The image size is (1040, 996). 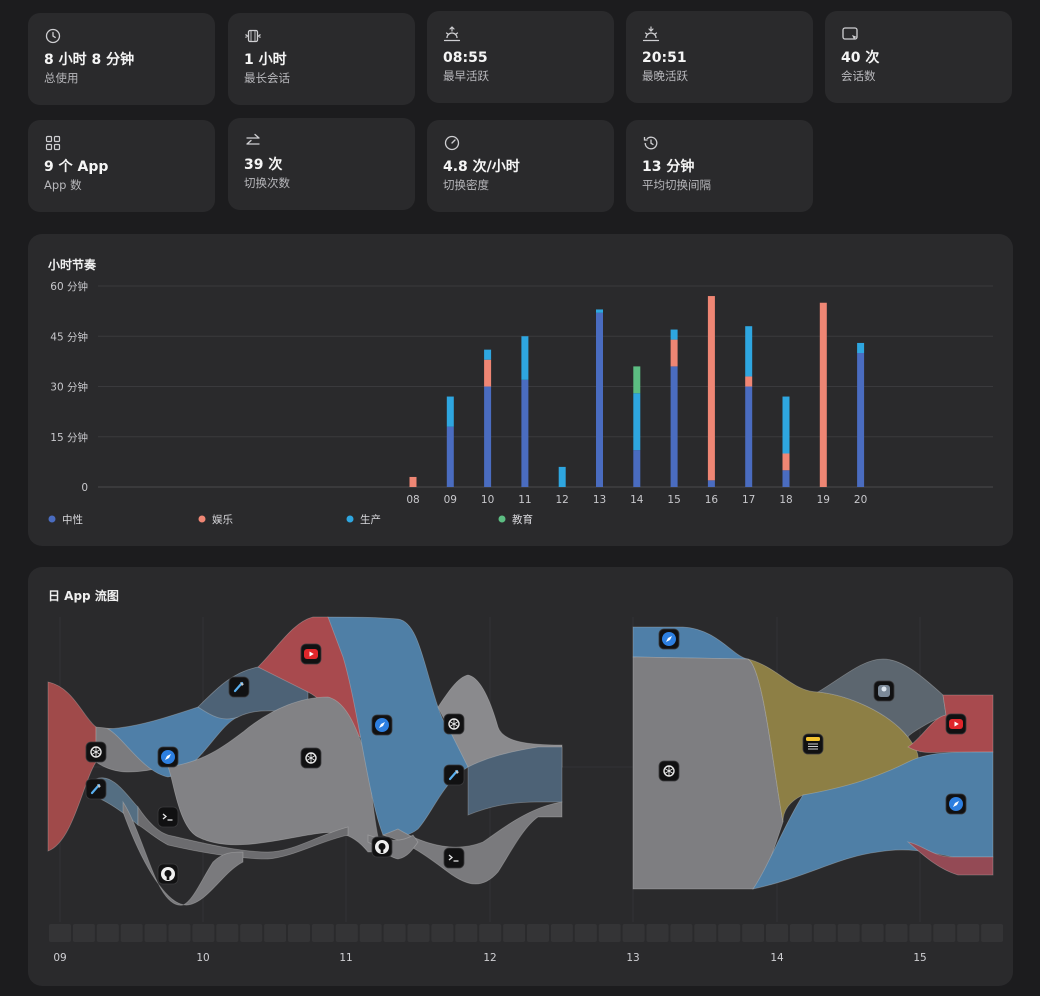 What do you see at coordinates (708, 773) in the screenshot?
I see `flow-chatgpt-right` at bounding box center [708, 773].